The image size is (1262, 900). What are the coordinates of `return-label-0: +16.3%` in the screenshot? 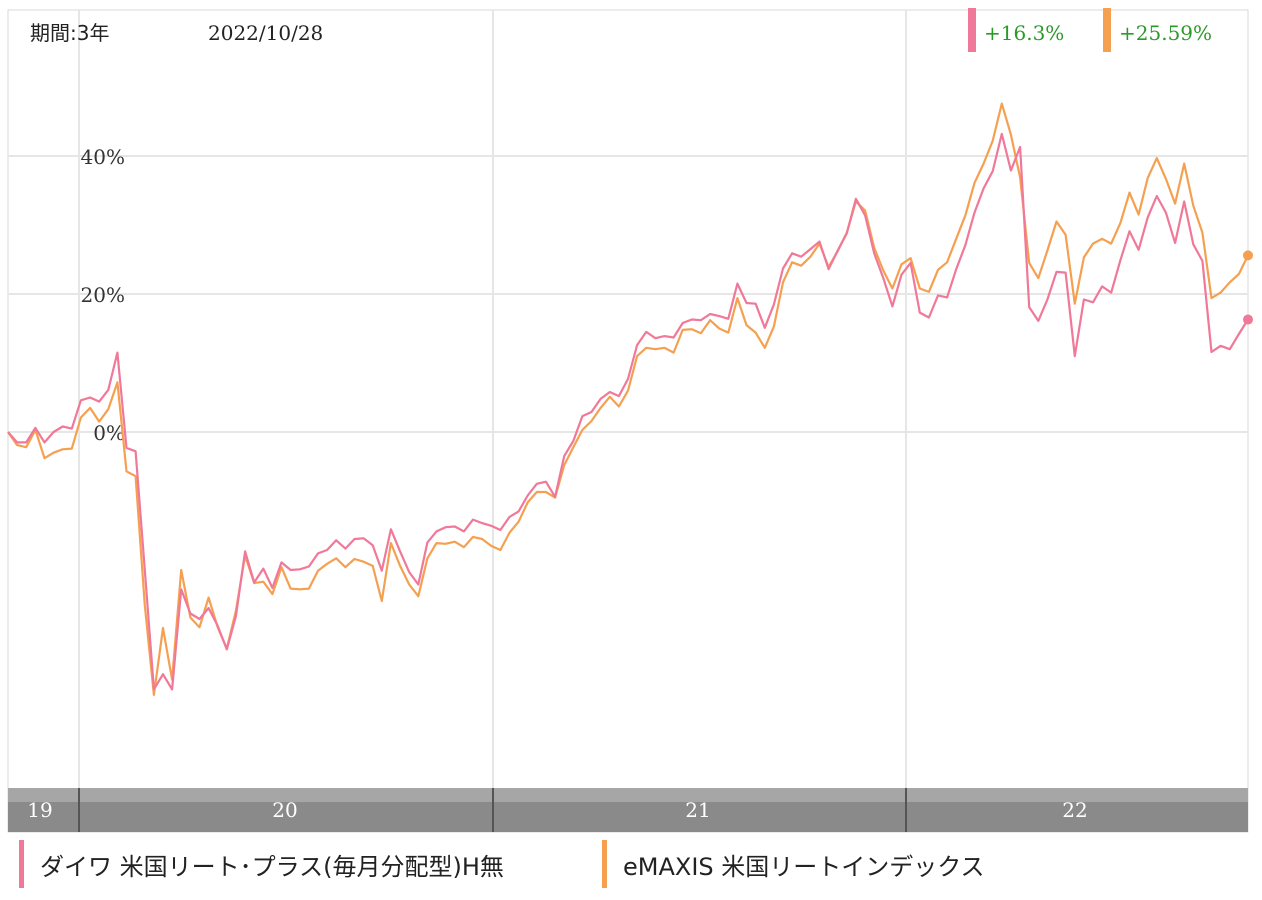 It's located at (1024, 33).